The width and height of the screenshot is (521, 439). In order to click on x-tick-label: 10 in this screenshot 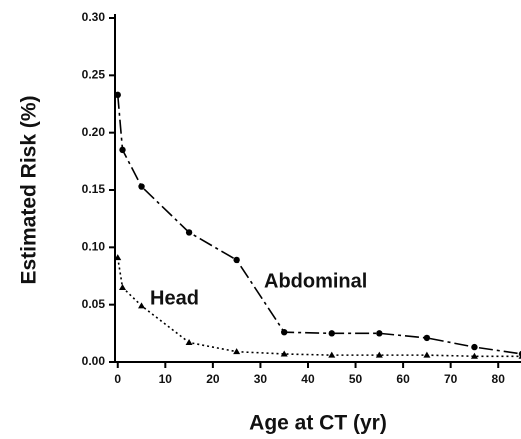, I will do `click(166, 379)`.